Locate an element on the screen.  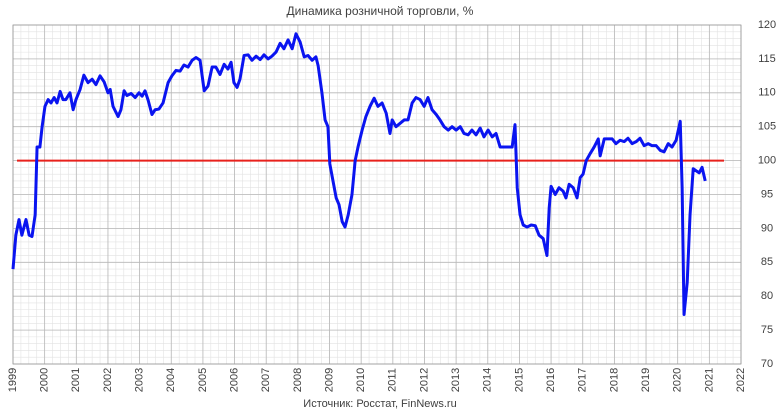
source-note: Источник: Росстат, FinNews.ru is located at coordinates (379, 404).